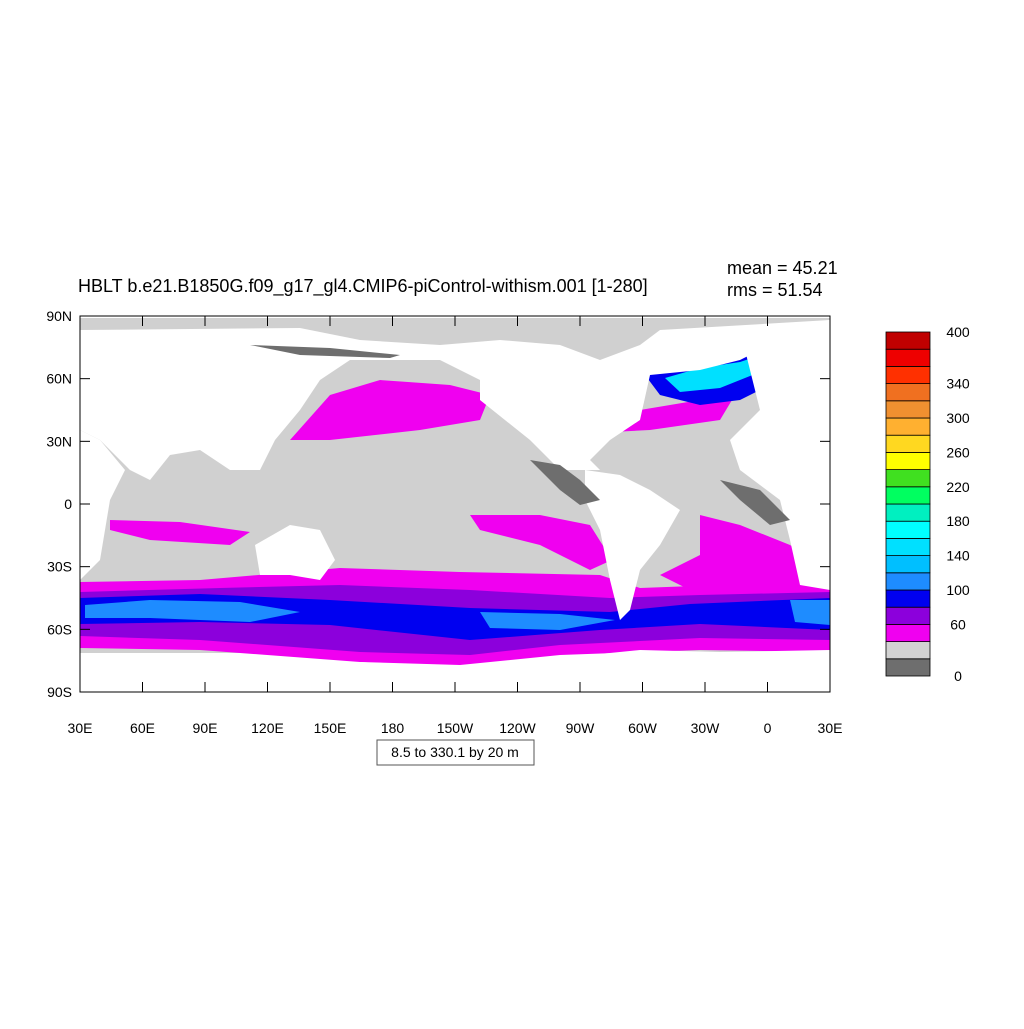  What do you see at coordinates (581, 728) in the screenshot?
I see `lon-label: 90W` at bounding box center [581, 728].